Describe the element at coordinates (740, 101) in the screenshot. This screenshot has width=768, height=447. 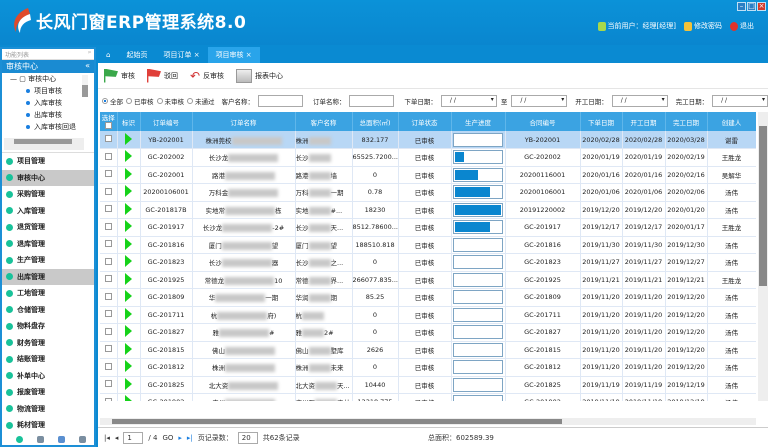
I see `finish-date: / /` at that location.